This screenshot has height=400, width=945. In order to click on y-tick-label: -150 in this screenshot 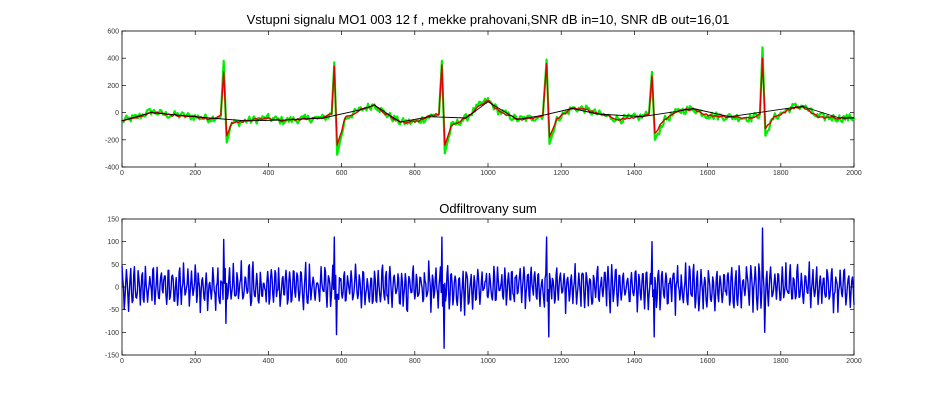, I will do `click(112, 356)`.